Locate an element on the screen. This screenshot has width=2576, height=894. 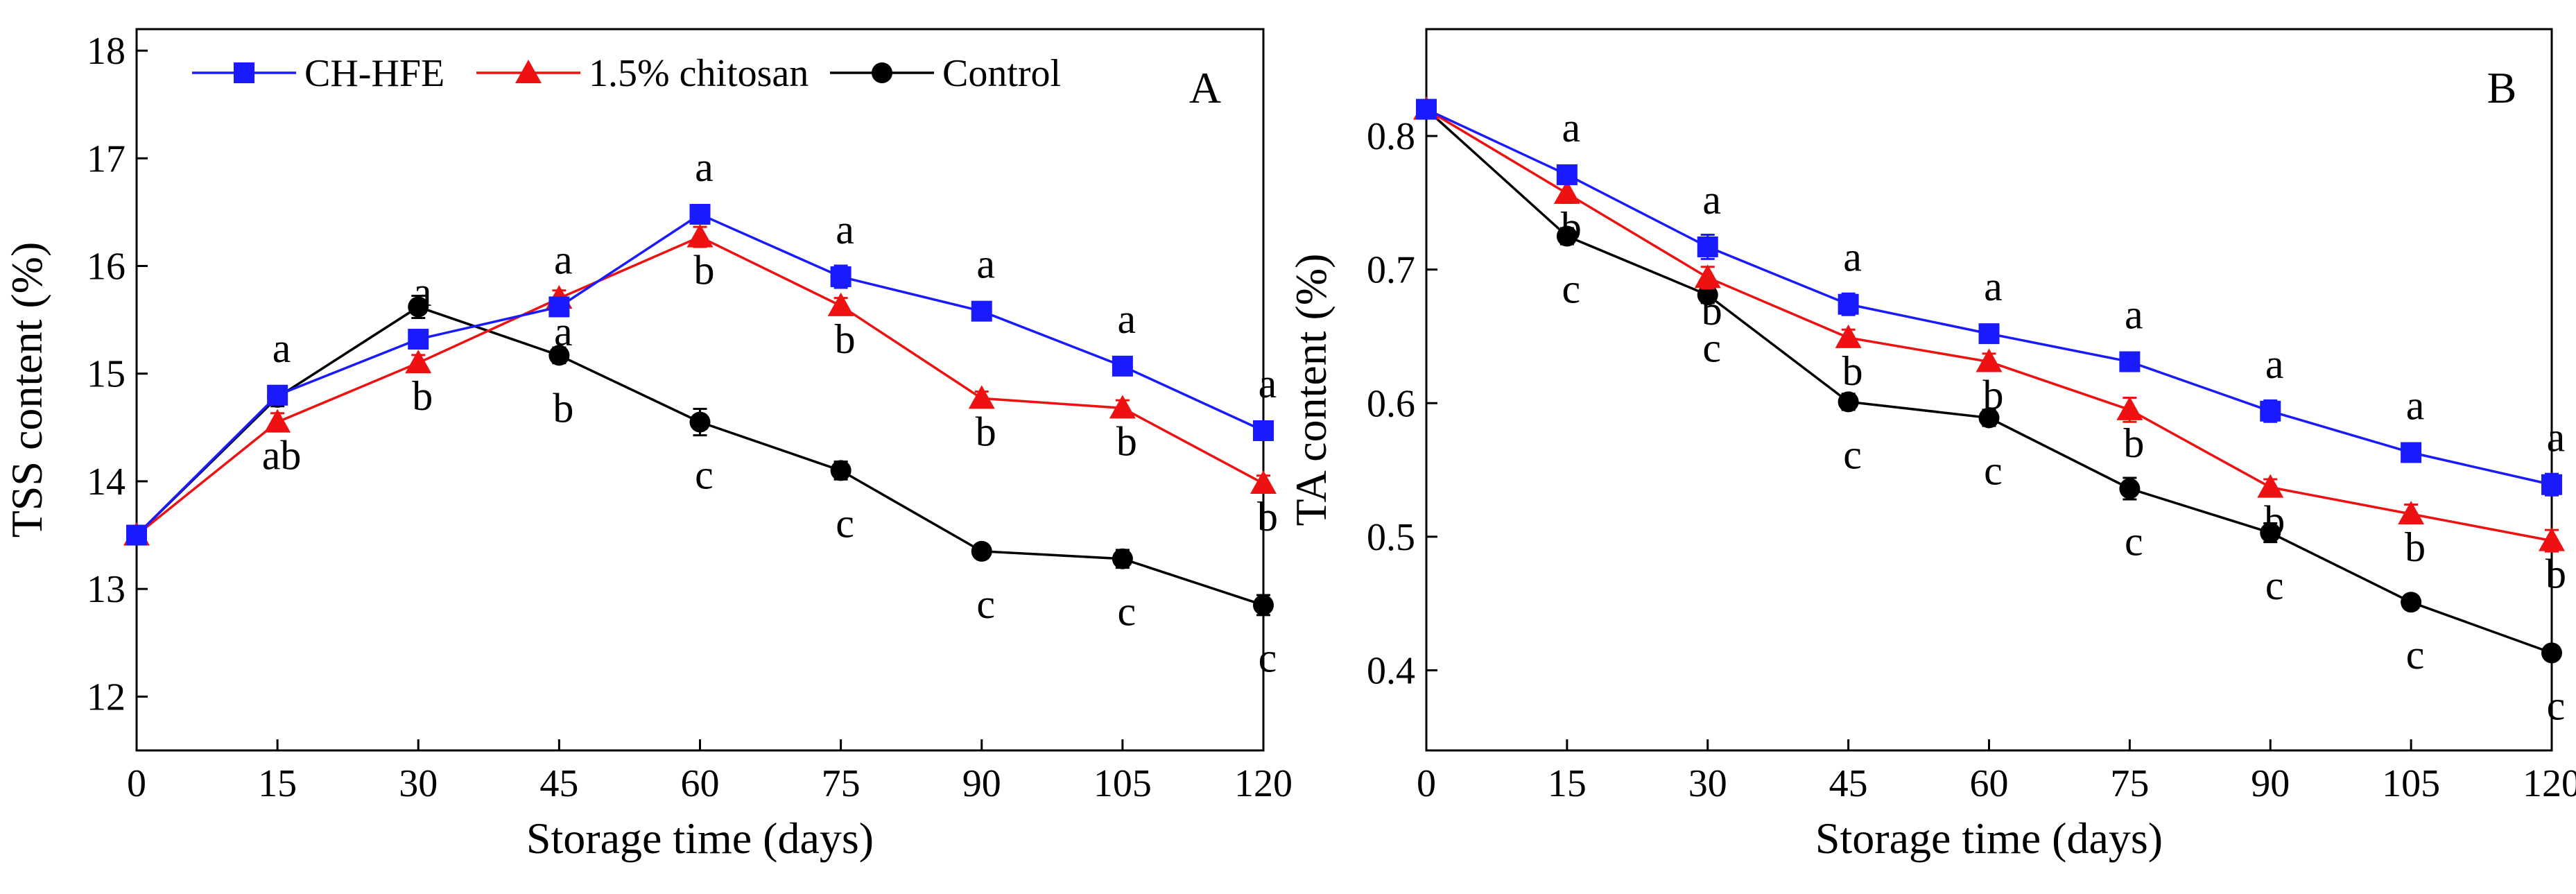
panel-label: A is located at coordinates (1205, 87).